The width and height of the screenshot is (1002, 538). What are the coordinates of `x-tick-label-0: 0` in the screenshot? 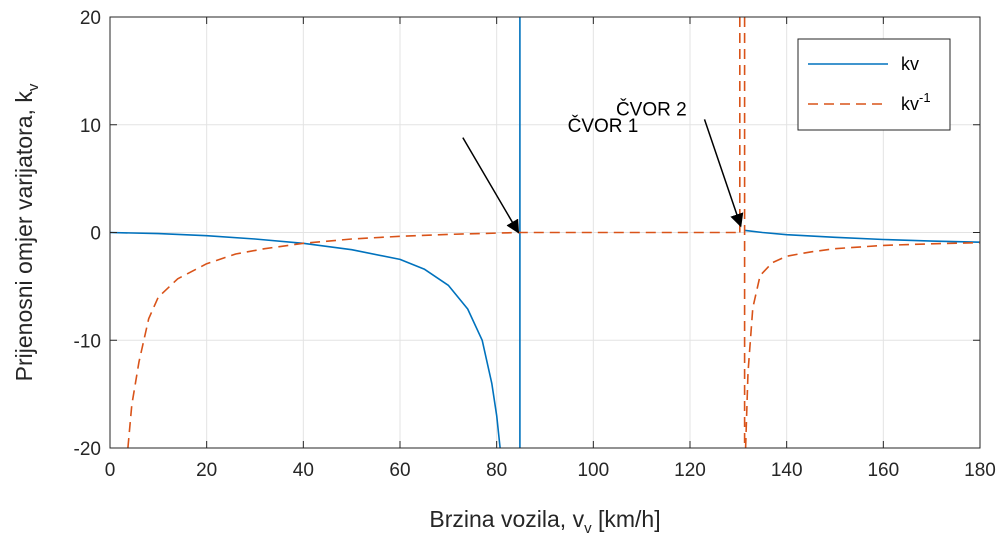 It's located at (110, 470).